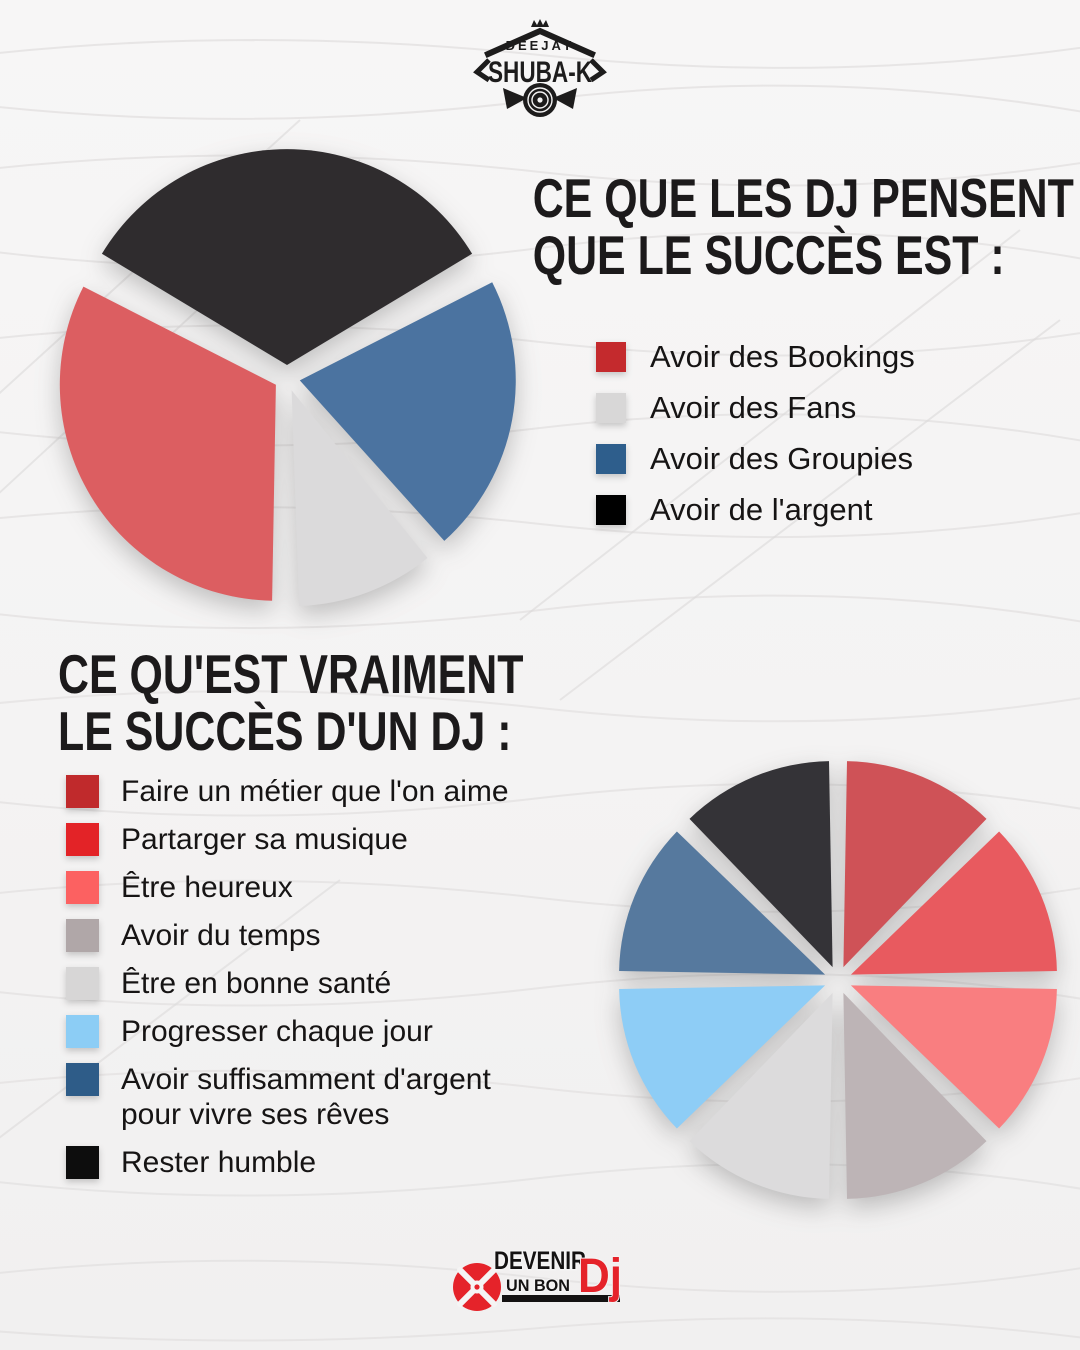 The height and width of the screenshot is (1350, 1080). I want to click on legend-swatch-metier, so click(82, 791).